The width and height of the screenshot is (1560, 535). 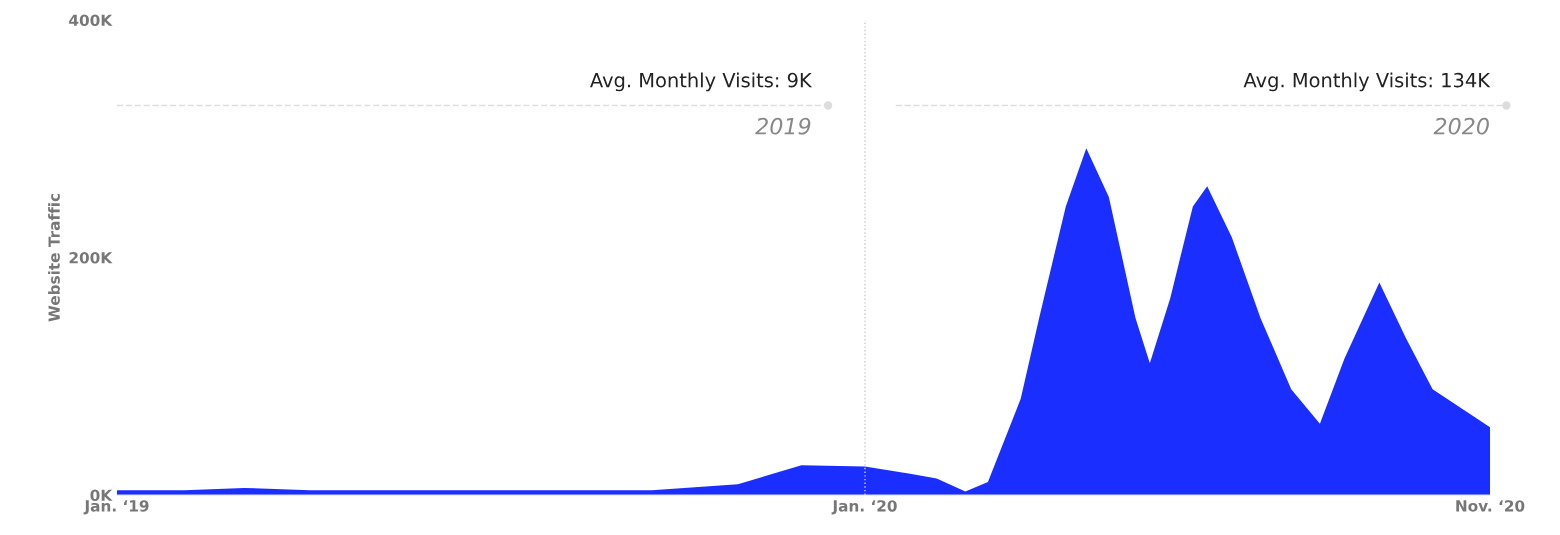 I want to click on x-tick-label: Jan. ‘20, so click(x=864, y=507).